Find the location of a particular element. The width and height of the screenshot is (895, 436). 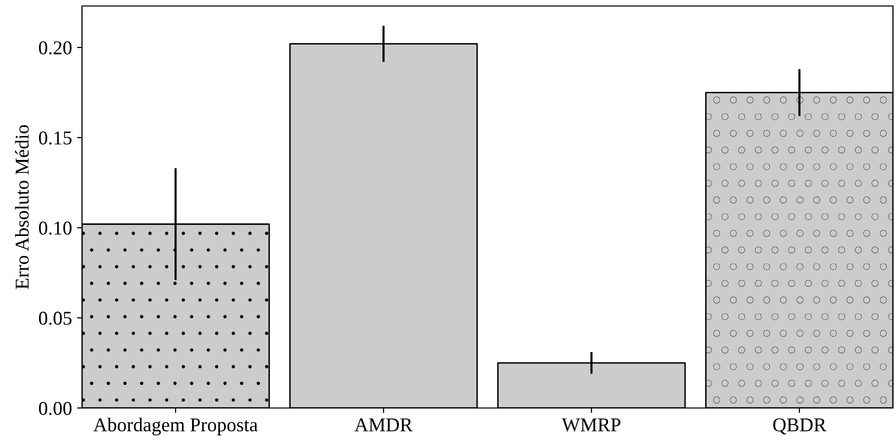

x-tick-label: Abordagem Proposta is located at coordinates (175, 427).